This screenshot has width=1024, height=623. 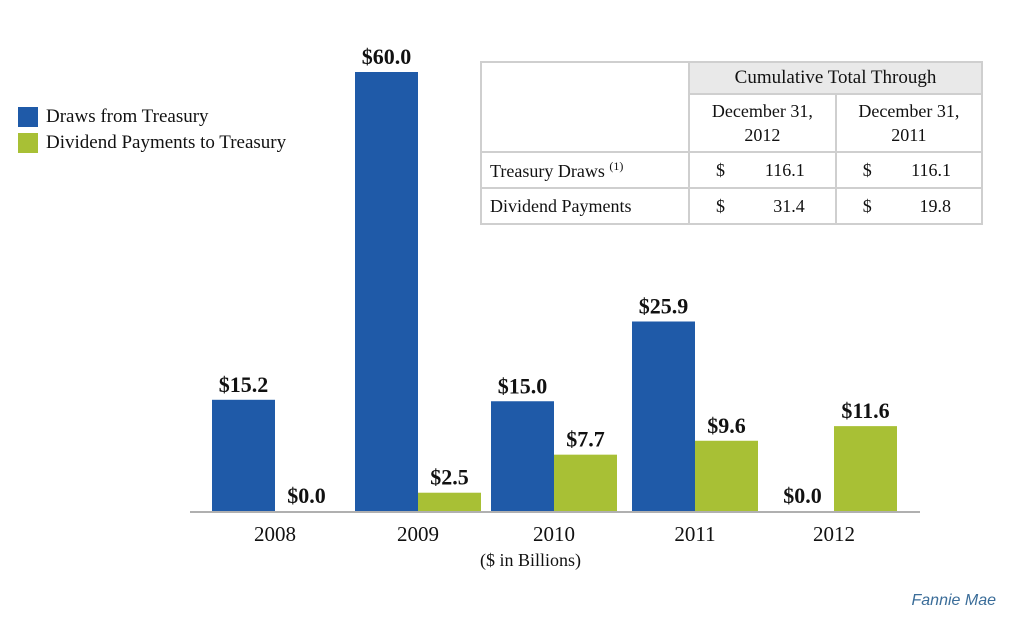 I want to click on legend-item-draws: Draws from Treasury, so click(x=152, y=117).